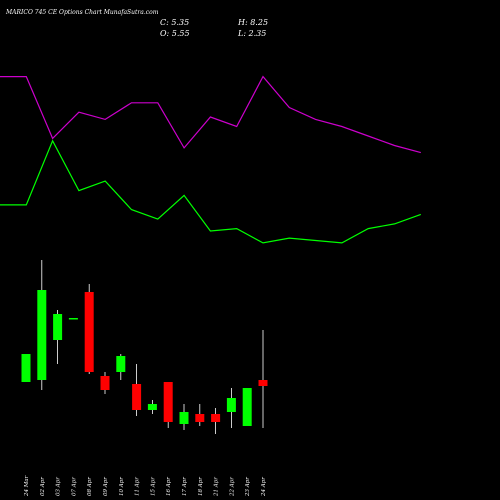 The image size is (500, 500). I want to click on candle-03-apr, so click(58, 337).